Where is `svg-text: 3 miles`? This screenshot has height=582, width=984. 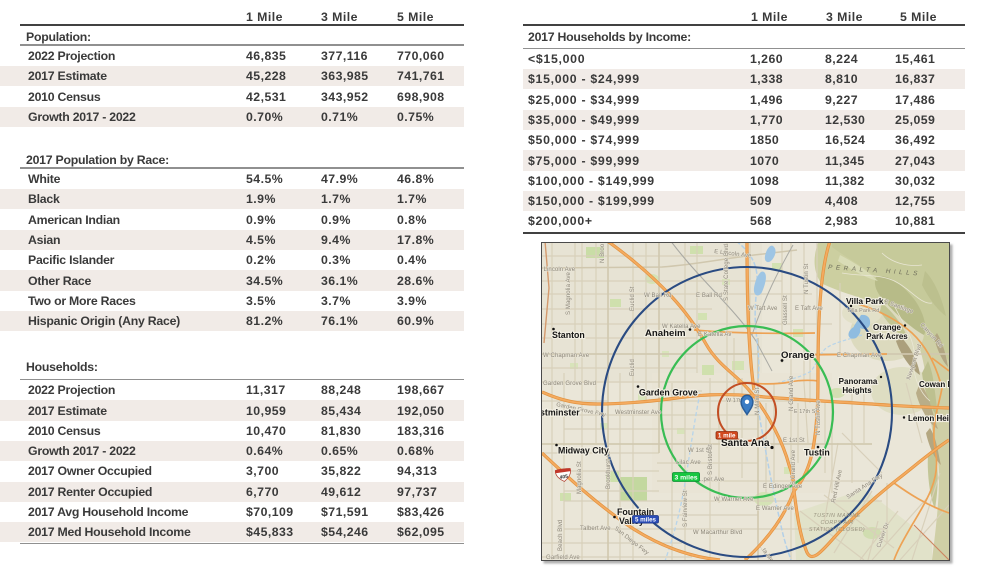 svg-text: 3 miles is located at coordinates (685, 478).